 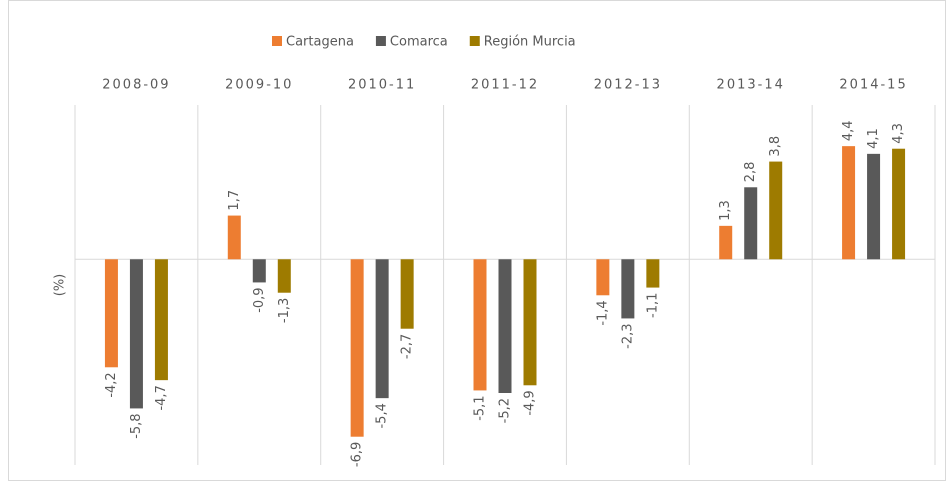 What do you see at coordinates (407, 346) in the screenshot?
I see `data-label: -2,7` at bounding box center [407, 346].